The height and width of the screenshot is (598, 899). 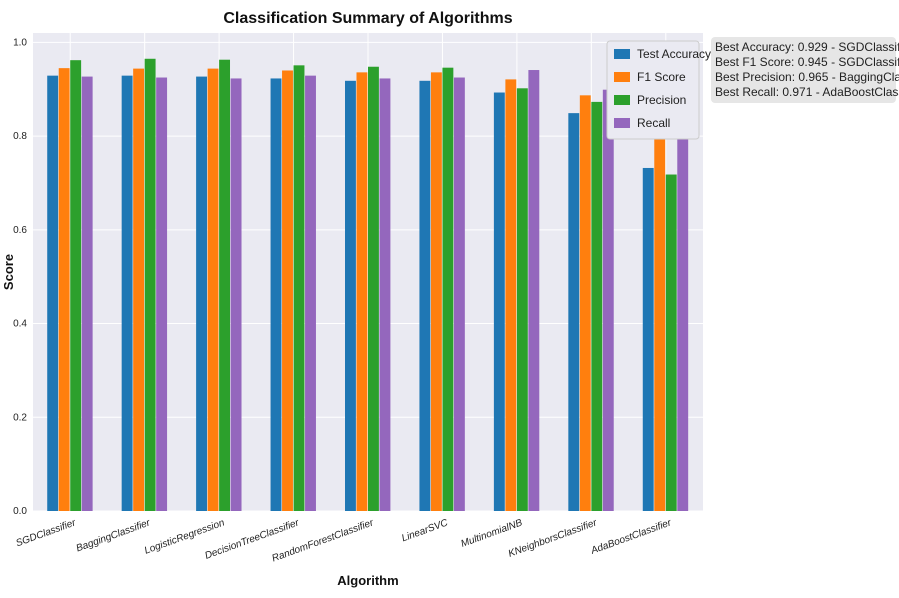 What do you see at coordinates (367, 580) in the screenshot?
I see `x-axis-title: Algorithm` at bounding box center [367, 580].